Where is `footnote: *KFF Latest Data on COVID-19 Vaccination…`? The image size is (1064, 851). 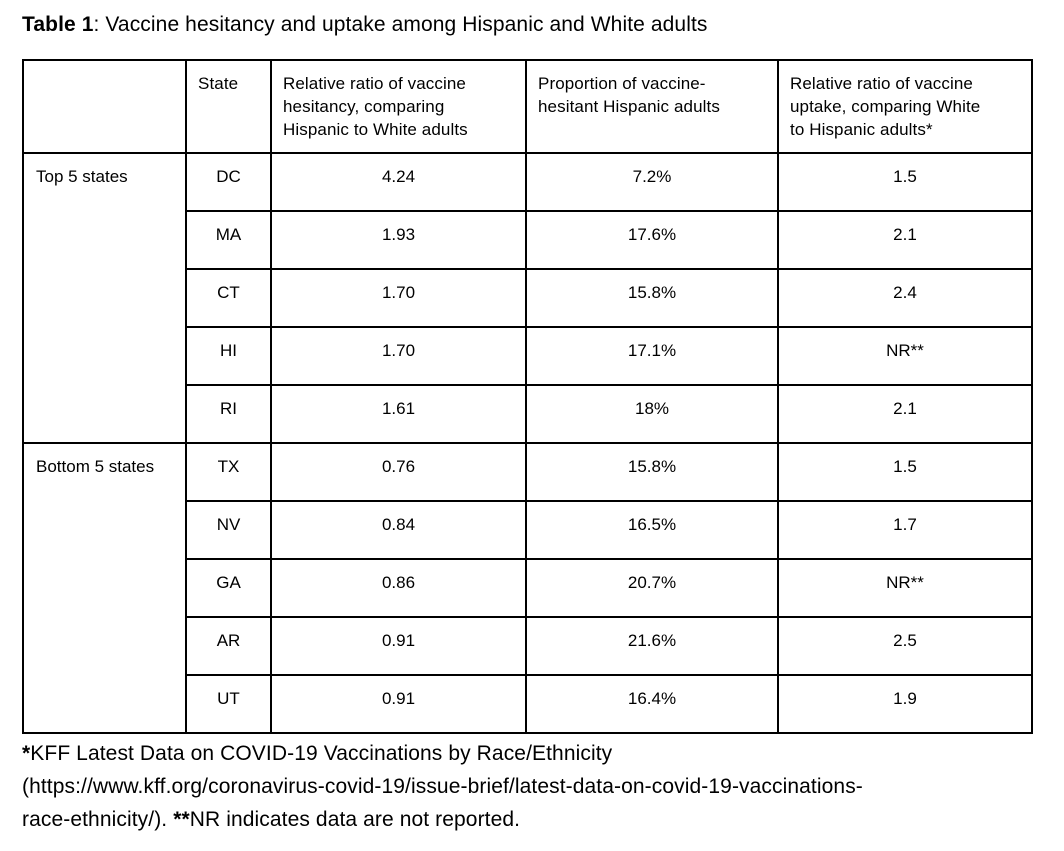
footnote: *KFF Latest Data on COVID-19 Vaccination… is located at coordinates (532, 786).